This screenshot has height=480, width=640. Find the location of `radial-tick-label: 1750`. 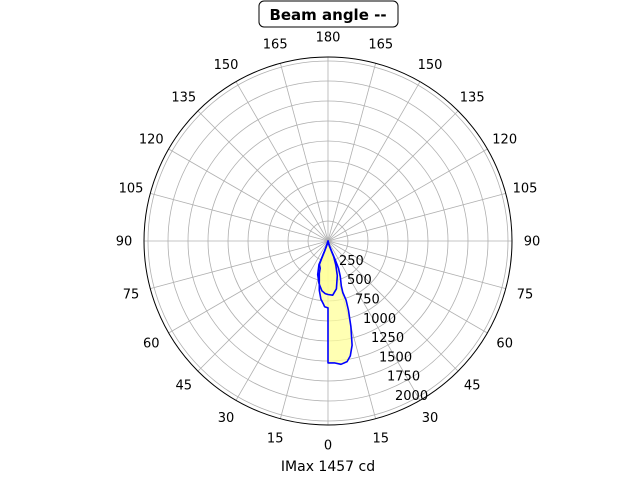

radial-tick-label: 1750 is located at coordinates (403, 377).